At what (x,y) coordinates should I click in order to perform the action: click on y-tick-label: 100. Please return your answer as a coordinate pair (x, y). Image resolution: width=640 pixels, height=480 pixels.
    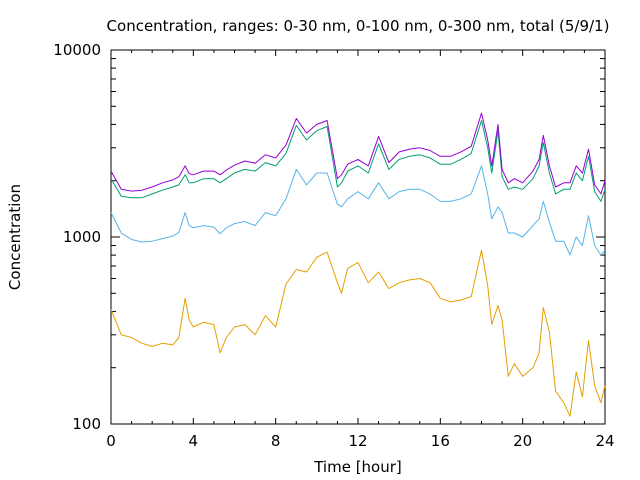
    Looking at the image, I should click on (86, 424).